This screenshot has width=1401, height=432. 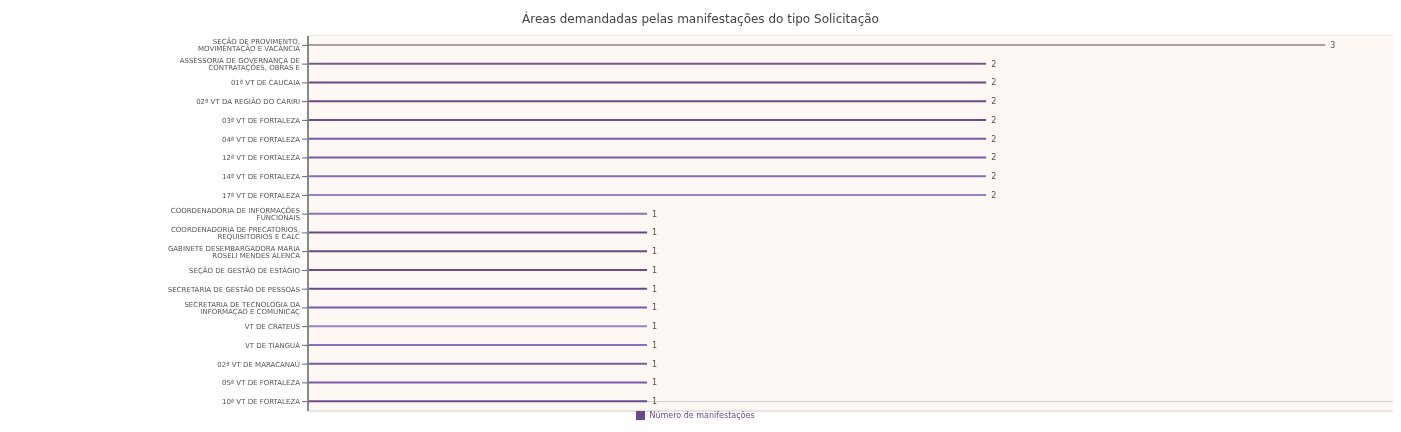 What do you see at coordinates (702, 415) in the screenshot?
I see `legend-label: Número de manifestações` at bounding box center [702, 415].